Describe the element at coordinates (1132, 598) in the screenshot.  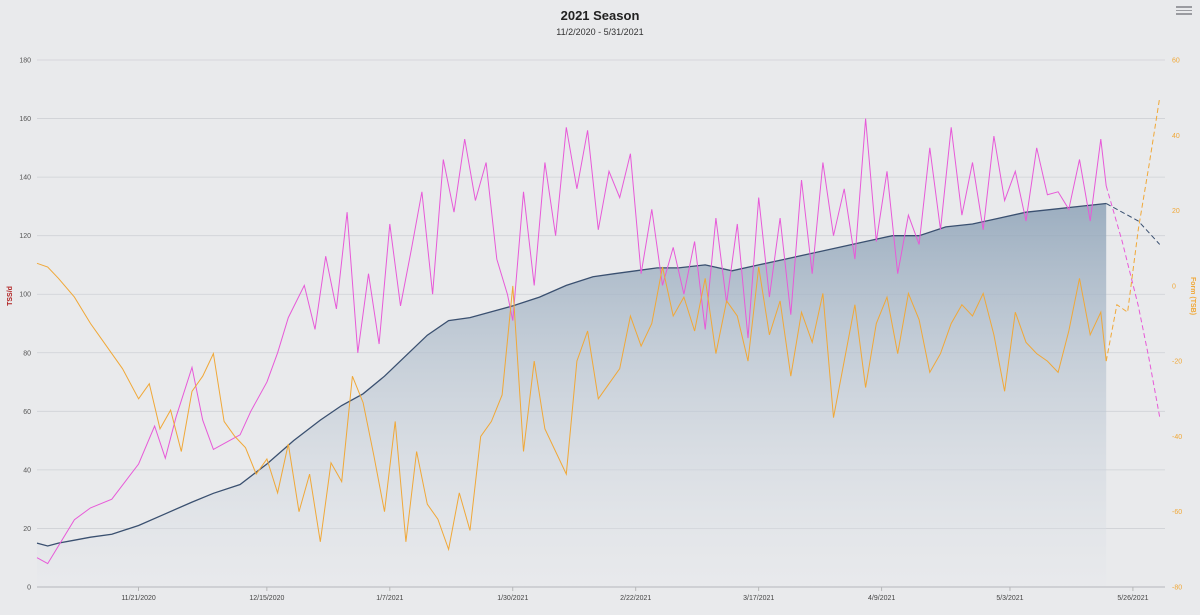
I see `x-tick-label: 5/26/2021` at that location.